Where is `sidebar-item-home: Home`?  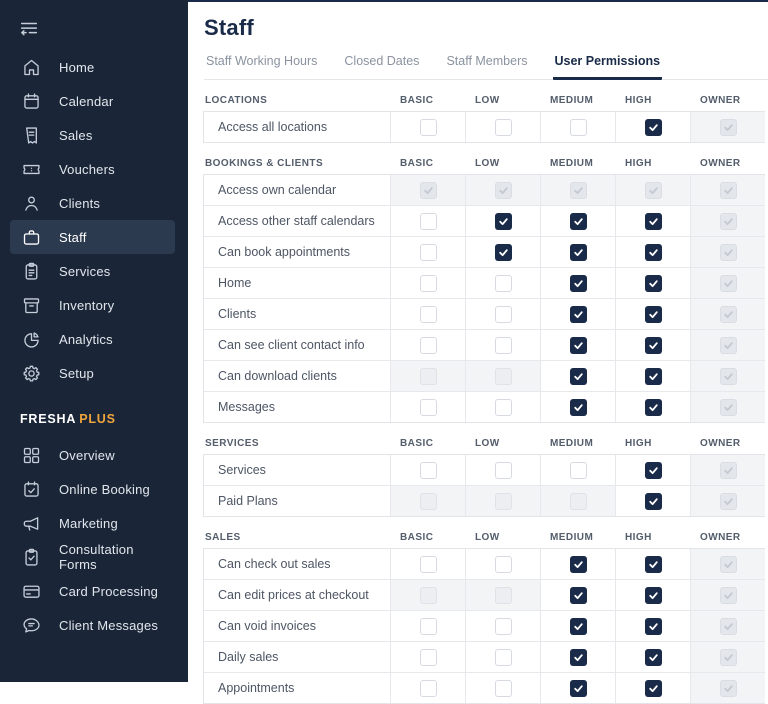
sidebar-item-home: Home is located at coordinates (92, 67).